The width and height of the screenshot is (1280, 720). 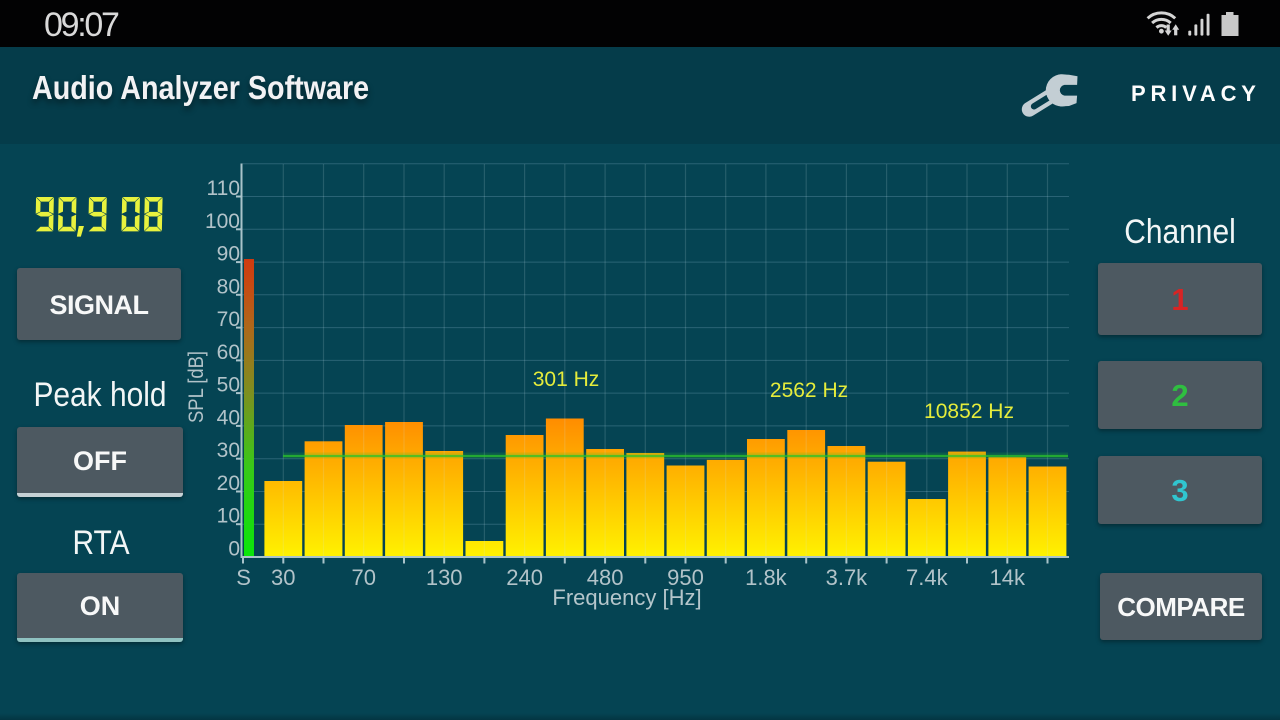 What do you see at coordinates (196, 387) in the screenshot?
I see `svg-text: SPL [dB]` at bounding box center [196, 387].